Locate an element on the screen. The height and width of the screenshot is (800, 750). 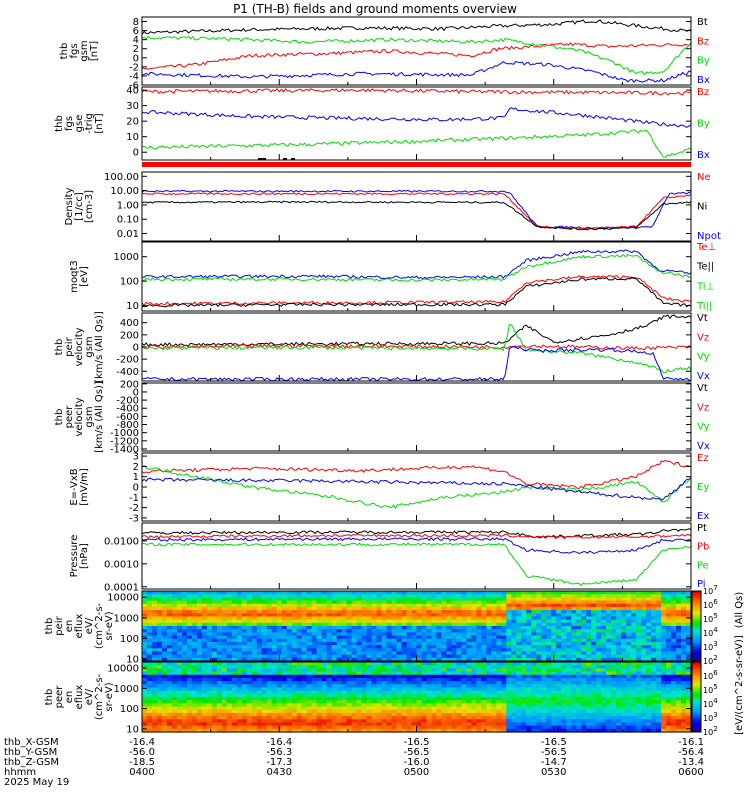
legend-entry: Bx is located at coordinates (703, 80).